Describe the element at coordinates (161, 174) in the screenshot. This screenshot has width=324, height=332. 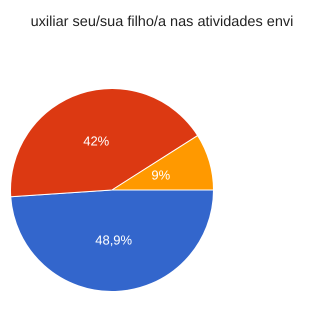
I see `data-label: 9%` at that location.